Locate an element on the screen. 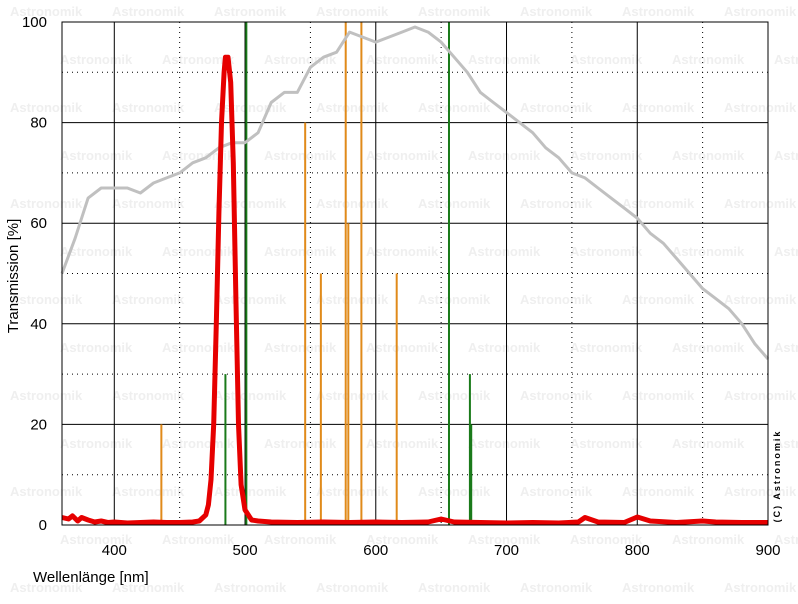 The height and width of the screenshot is (604, 798). x-tick-labels: 400 500 600 700 800 900 is located at coordinates (441, 550).